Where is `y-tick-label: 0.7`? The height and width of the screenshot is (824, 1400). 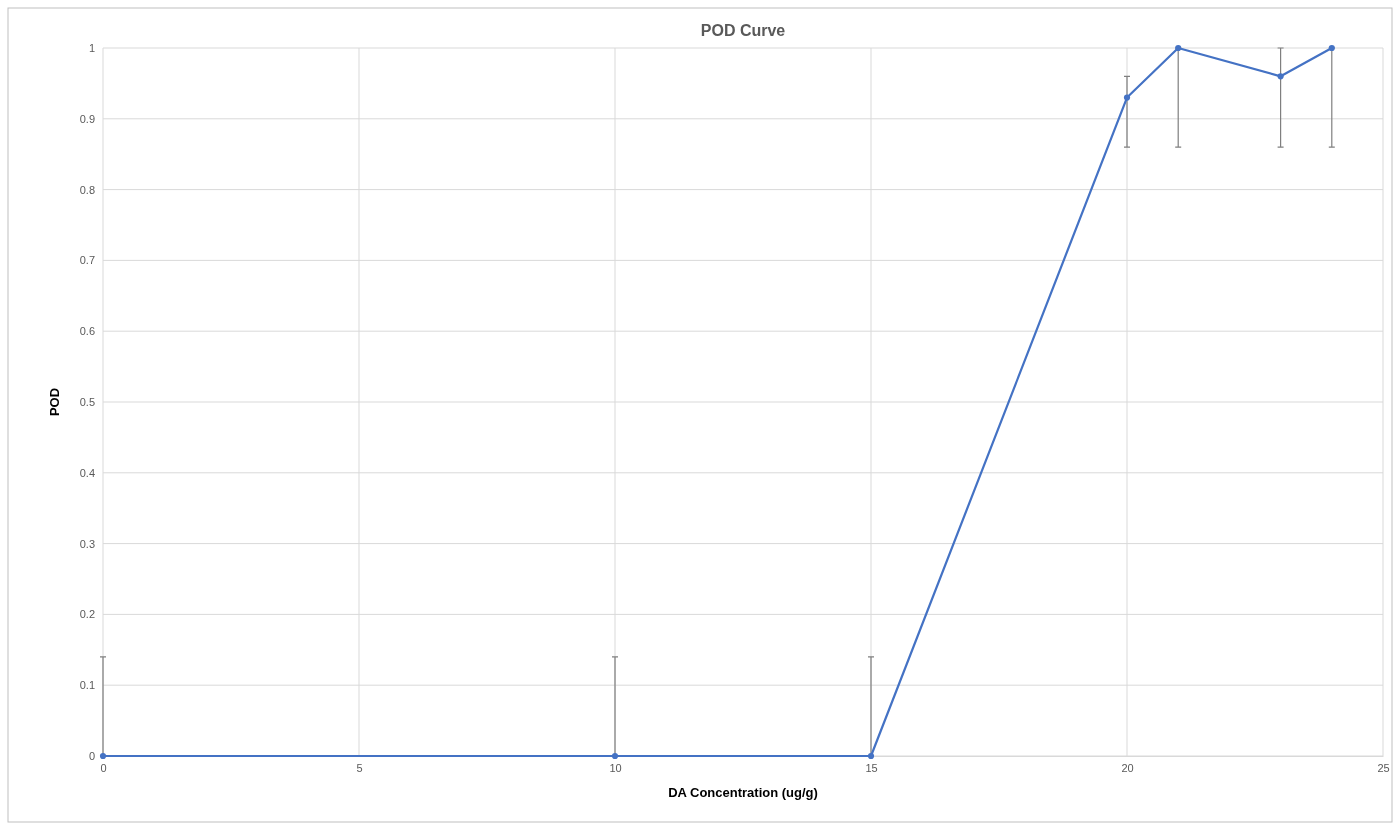 y-tick-label: 0.7 is located at coordinates (87, 260).